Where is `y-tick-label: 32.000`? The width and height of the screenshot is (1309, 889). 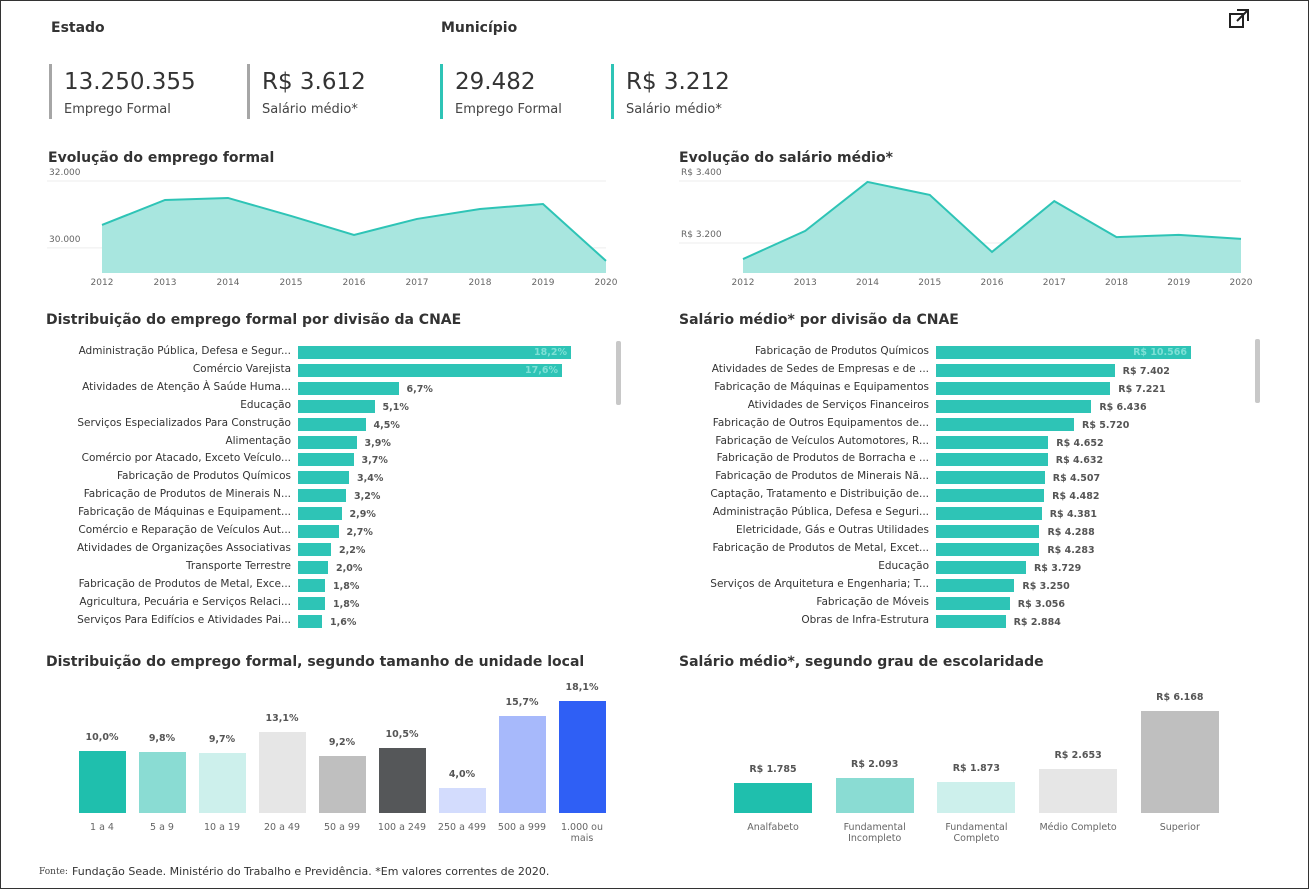
y-tick-label: 32.000 is located at coordinates (65, 173).